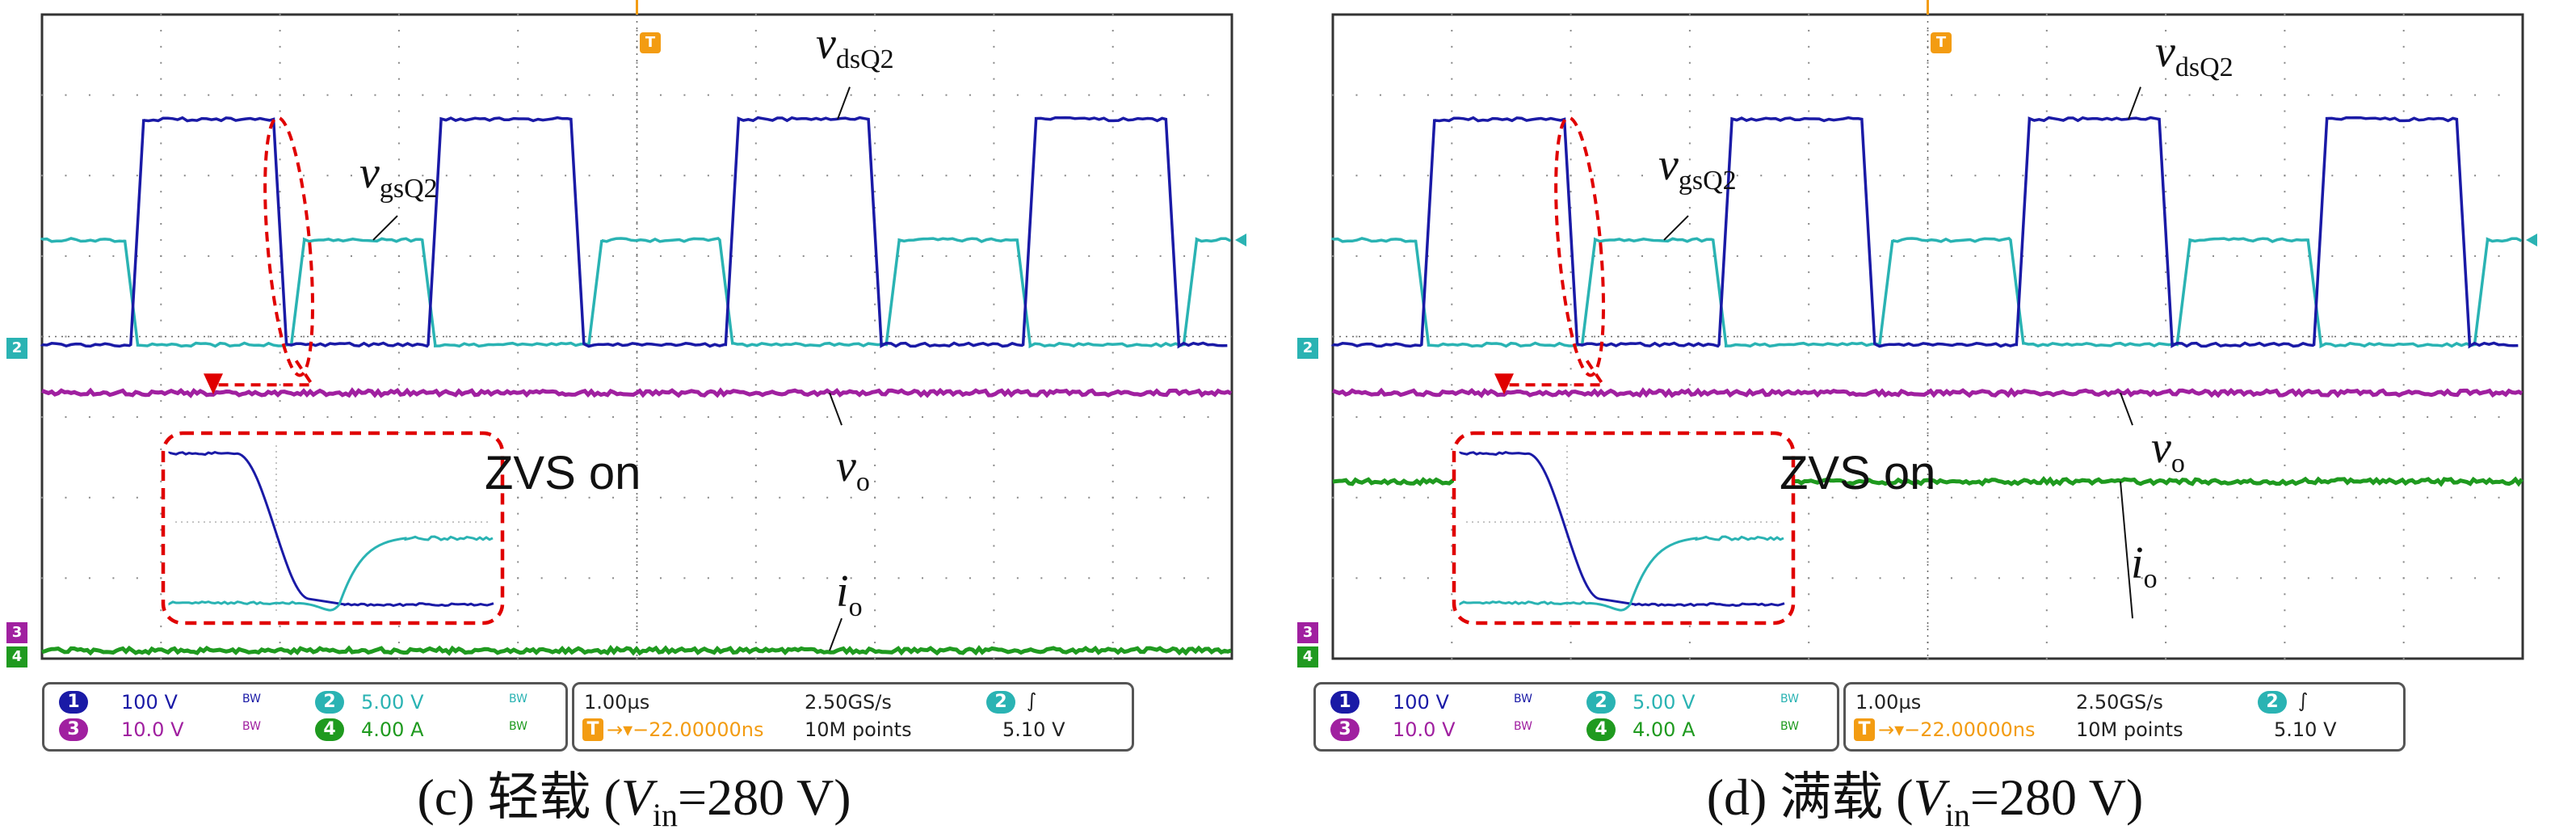 This screenshot has width=2576, height=838. I want to click on io-trace, so click(636, 650).